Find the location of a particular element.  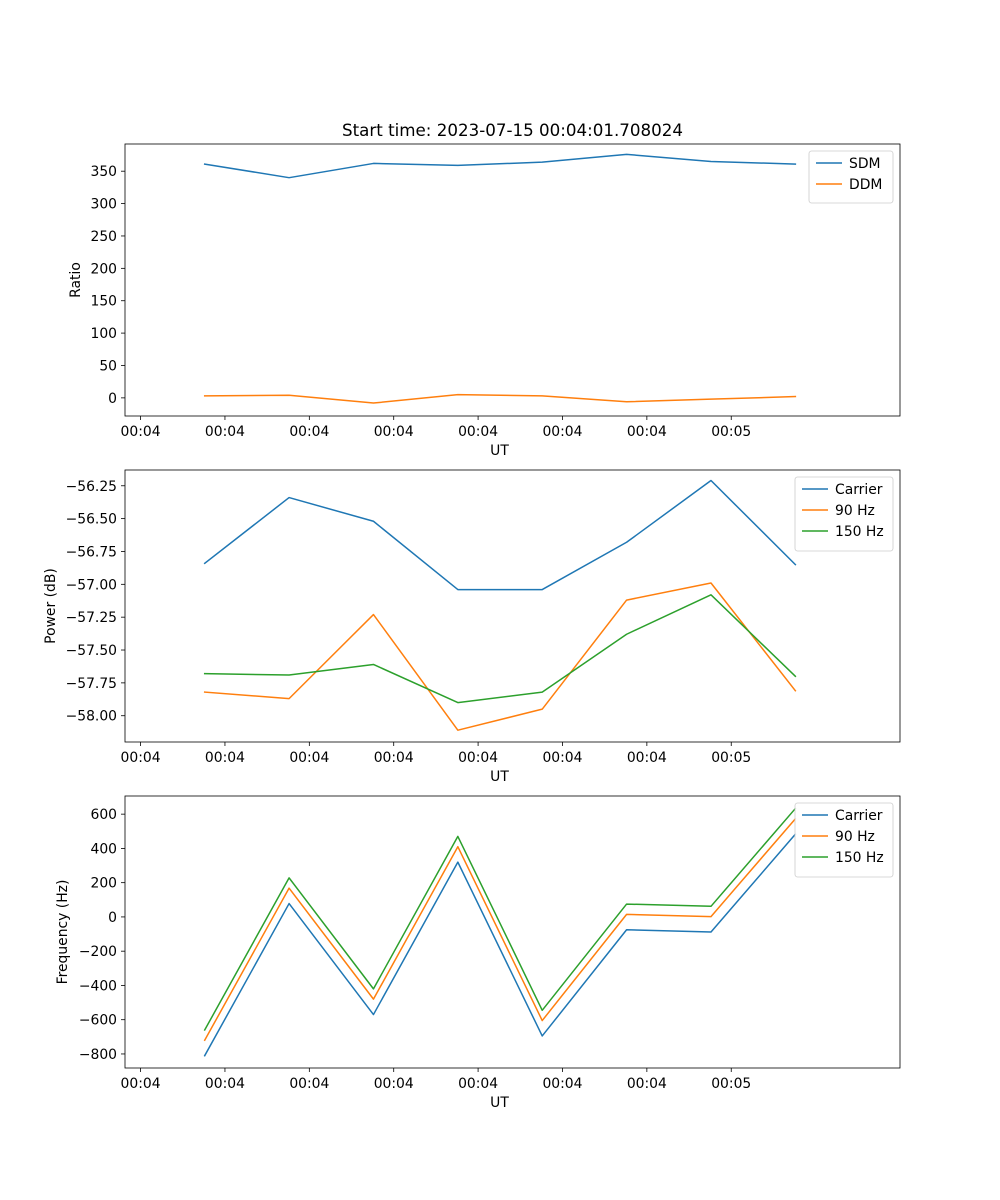

y-tick-label: −57.00 is located at coordinates (91, 585).